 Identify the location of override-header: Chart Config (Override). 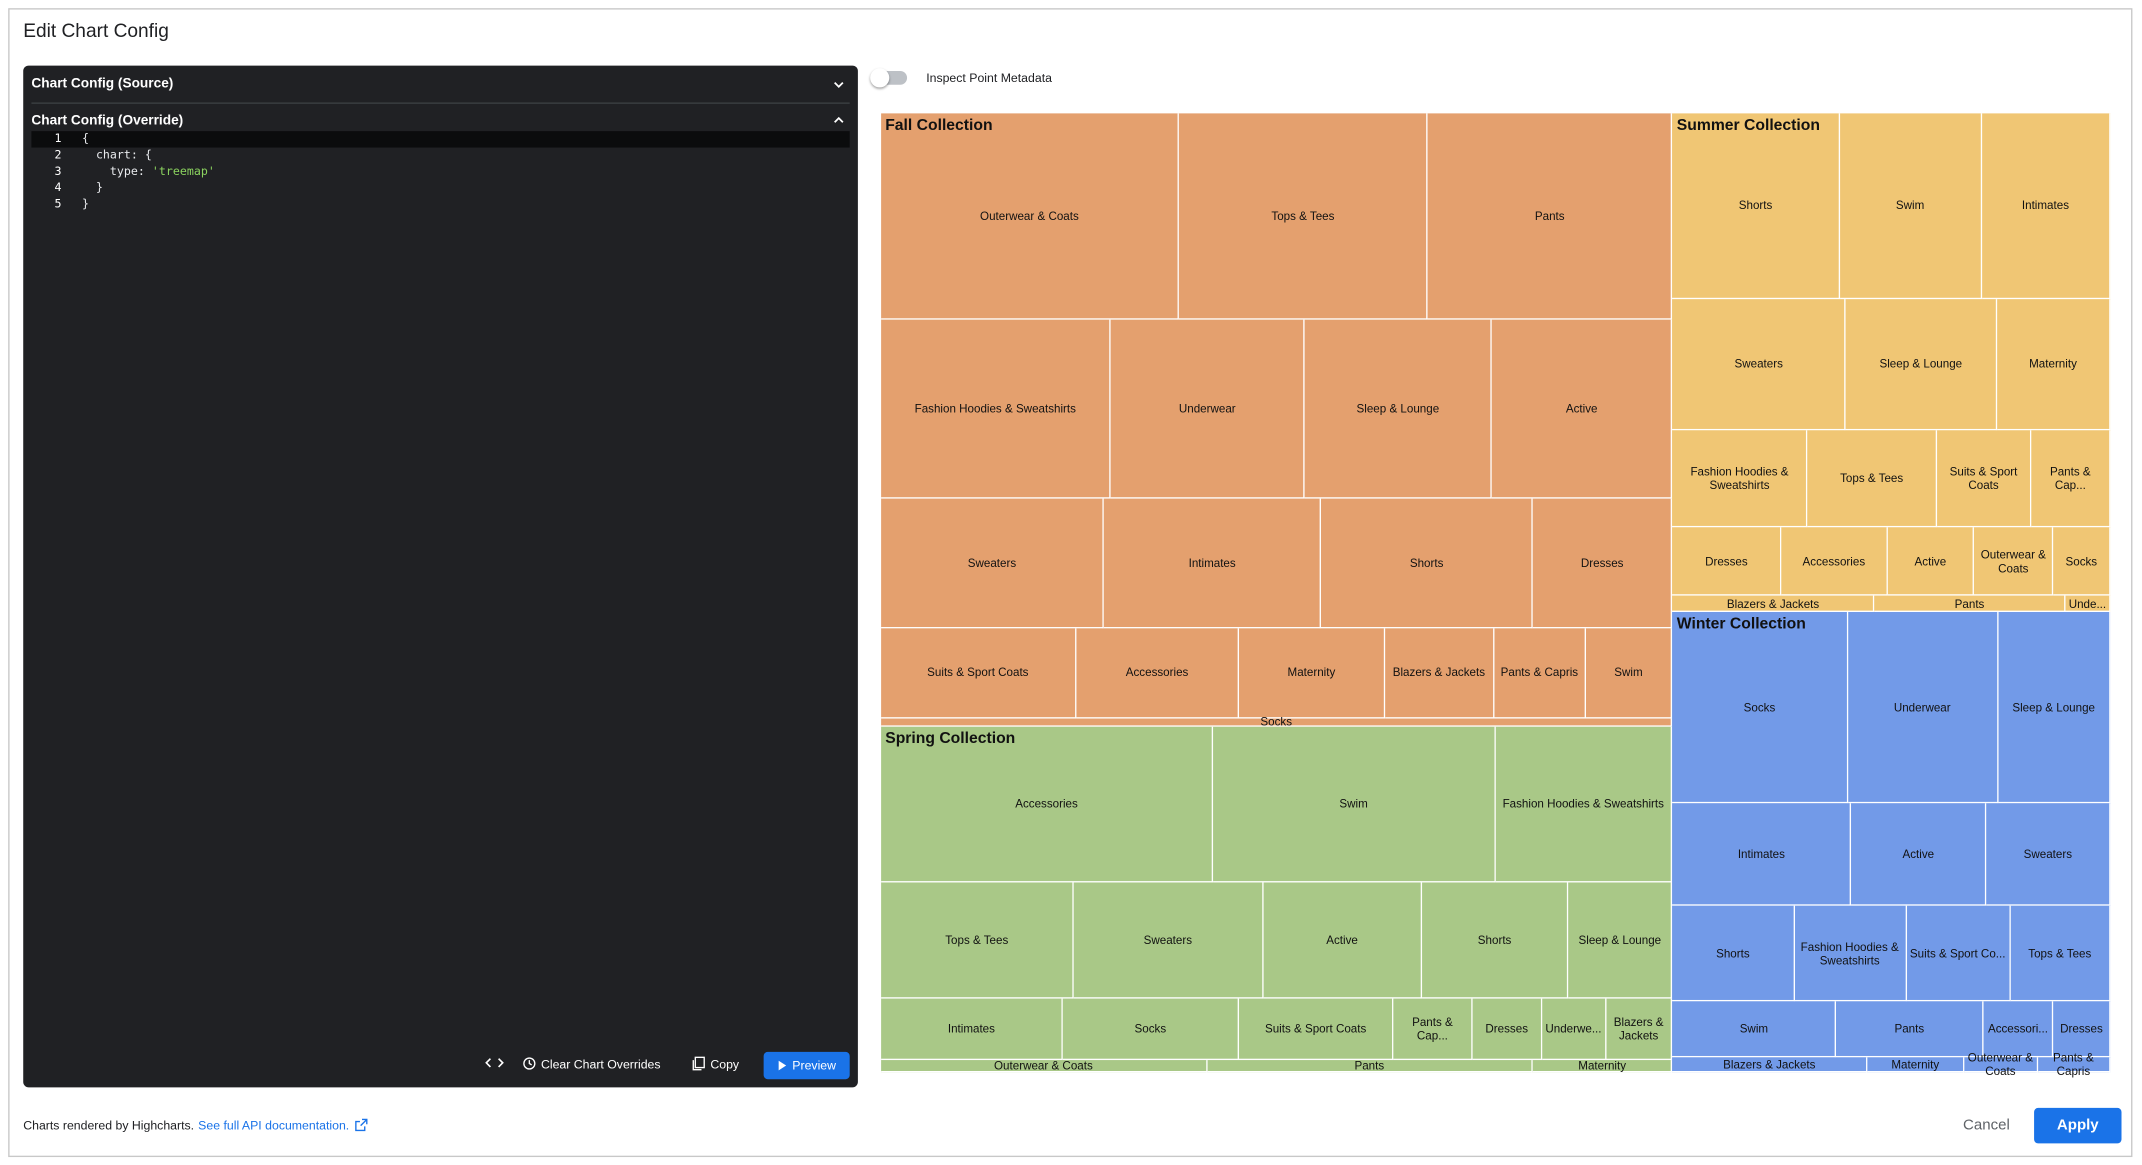
(107, 121).